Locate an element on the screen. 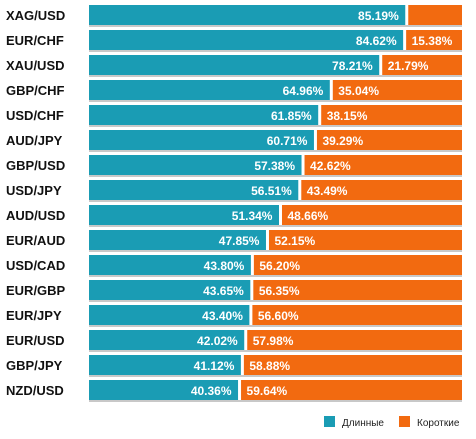 The image size is (476, 439). chart-row: EUR/JPY 43.40% 56.60% is located at coordinates (234, 316).